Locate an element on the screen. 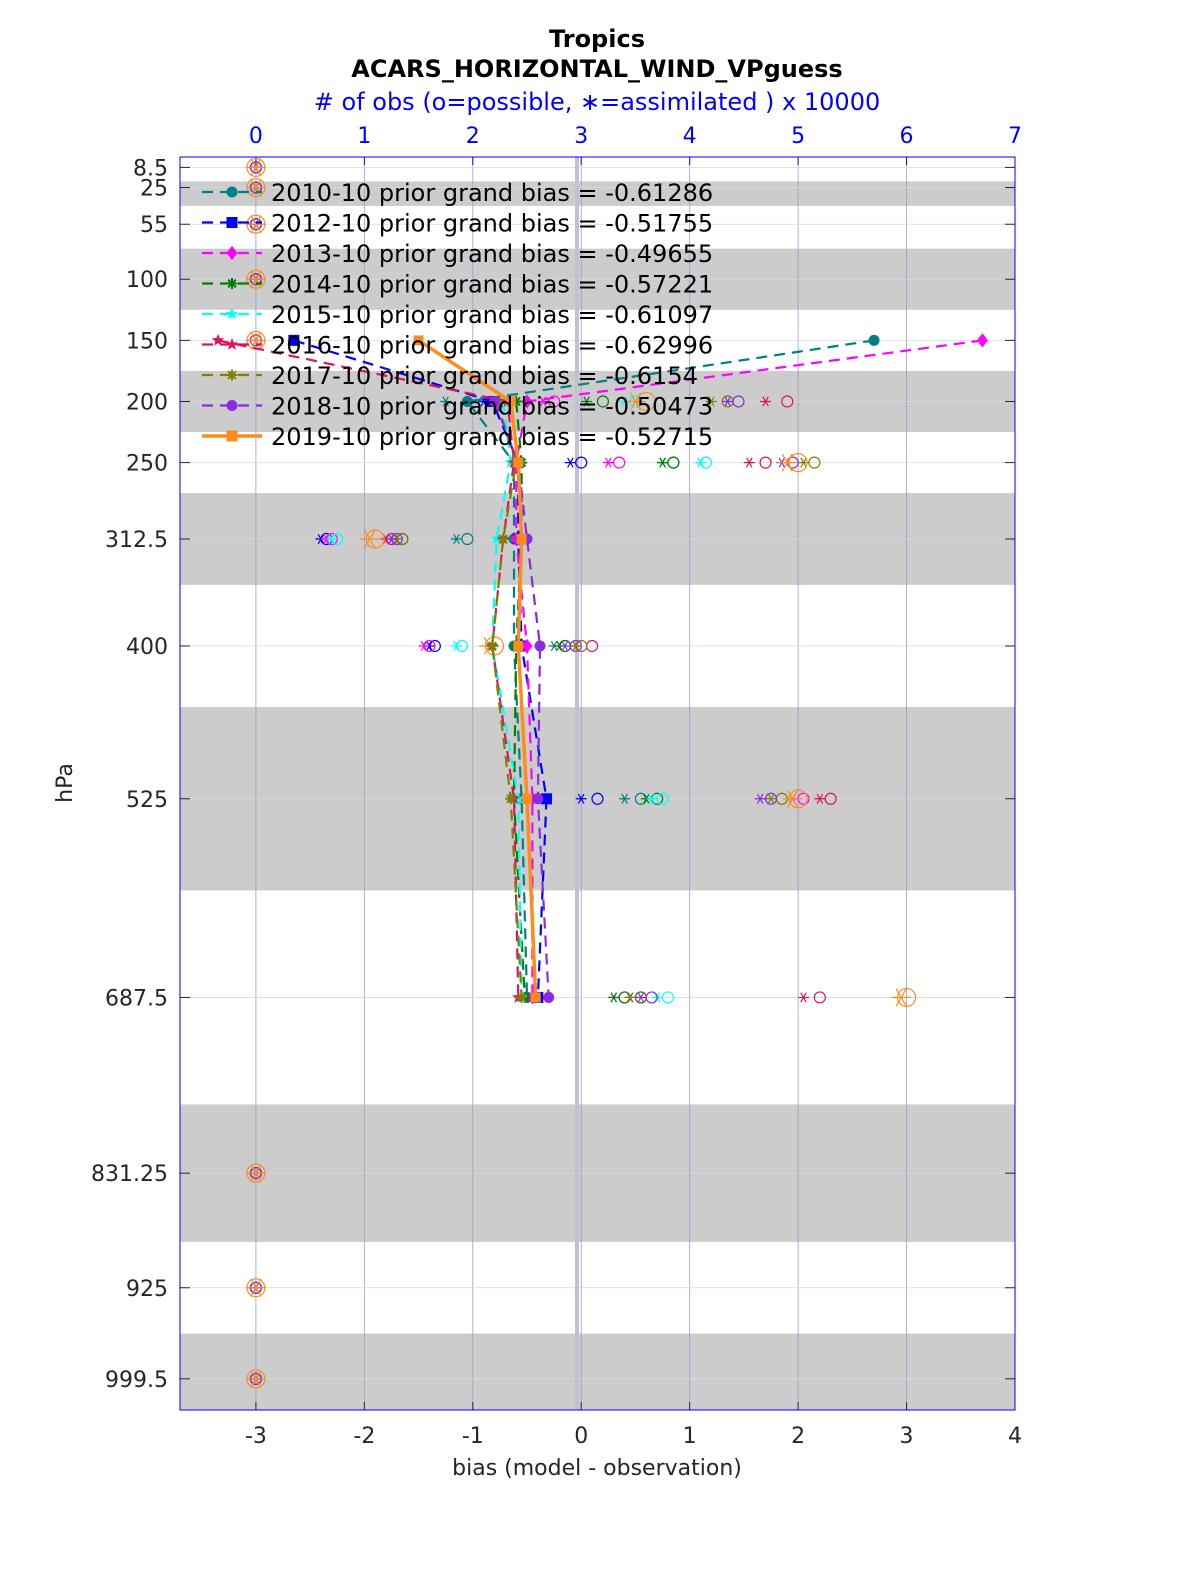 This screenshot has height=1575, width=1200. legend-label: 2014-10 prior grand bias = -0.57221 is located at coordinates (492, 285).